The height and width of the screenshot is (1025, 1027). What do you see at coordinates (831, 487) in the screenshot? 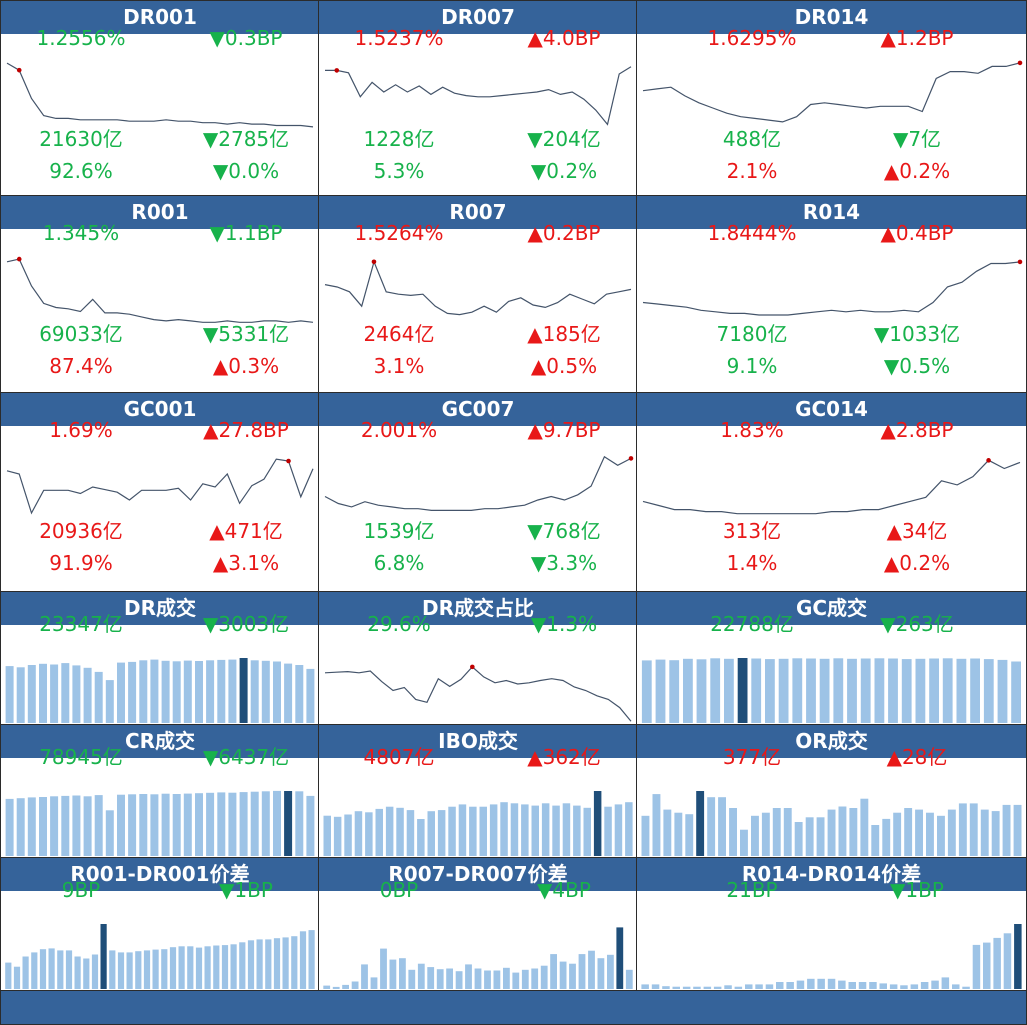
I see `series-line` at bounding box center [831, 487].